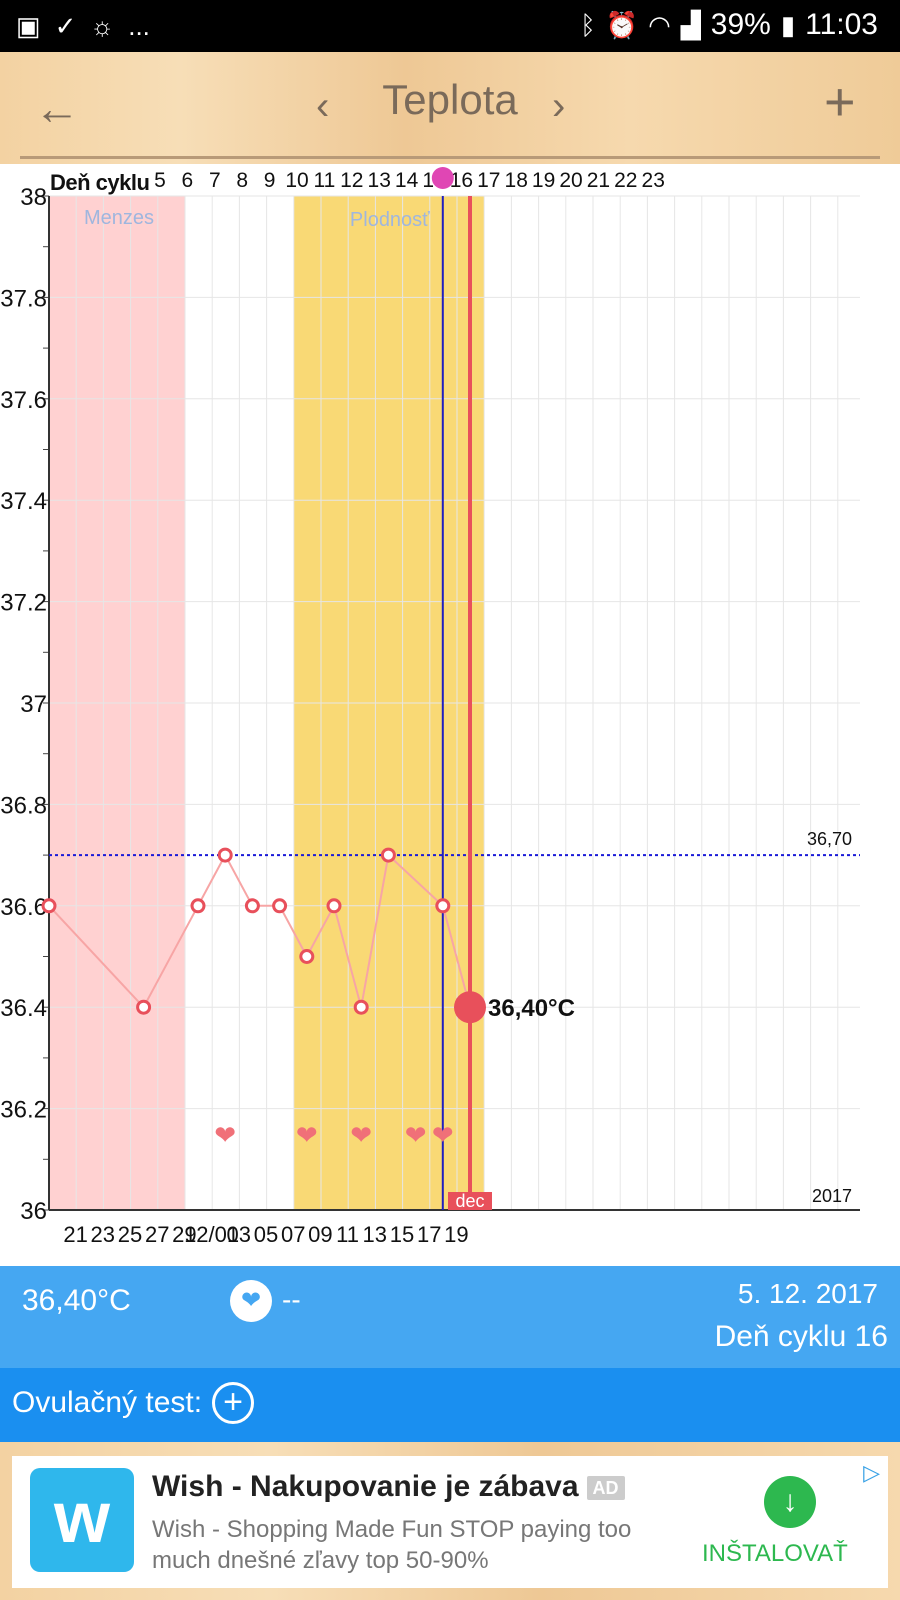 The image size is (900, 1600). I want to click on ovulation-test-label: Ovulačný test:, so click(107, 1402).